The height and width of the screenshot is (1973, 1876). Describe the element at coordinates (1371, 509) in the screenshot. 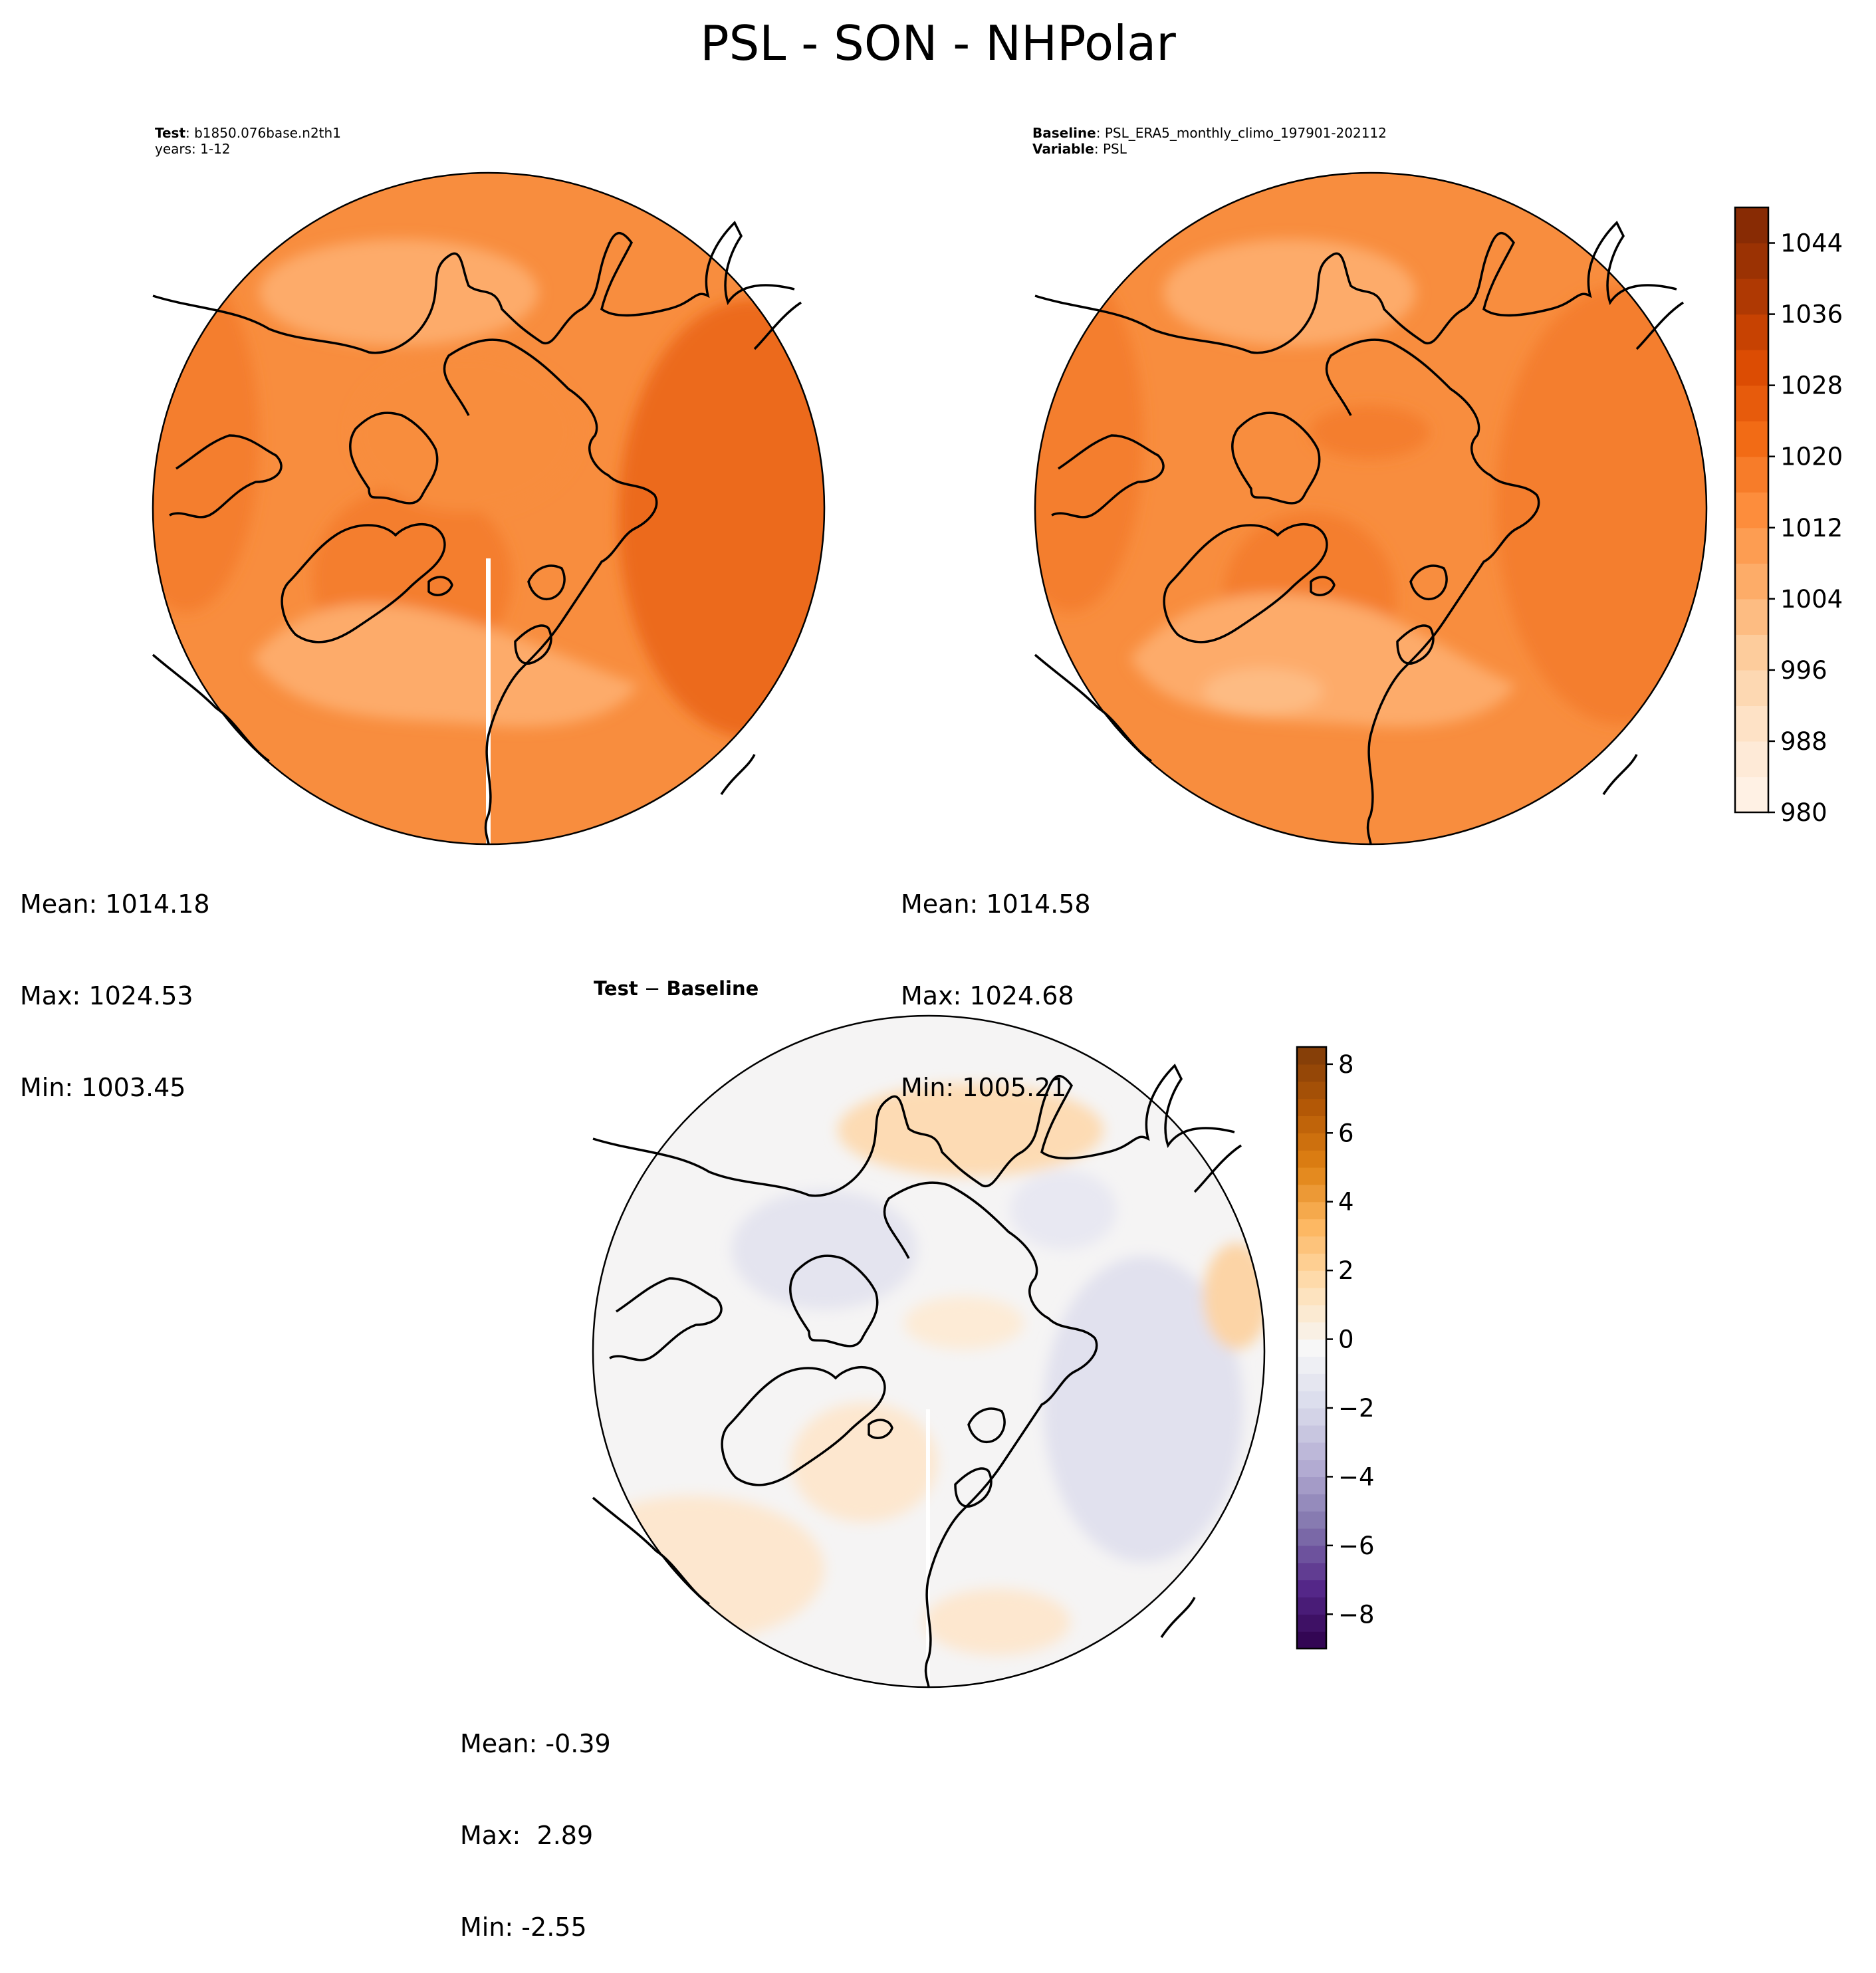

I see `baseline-map` at that location.